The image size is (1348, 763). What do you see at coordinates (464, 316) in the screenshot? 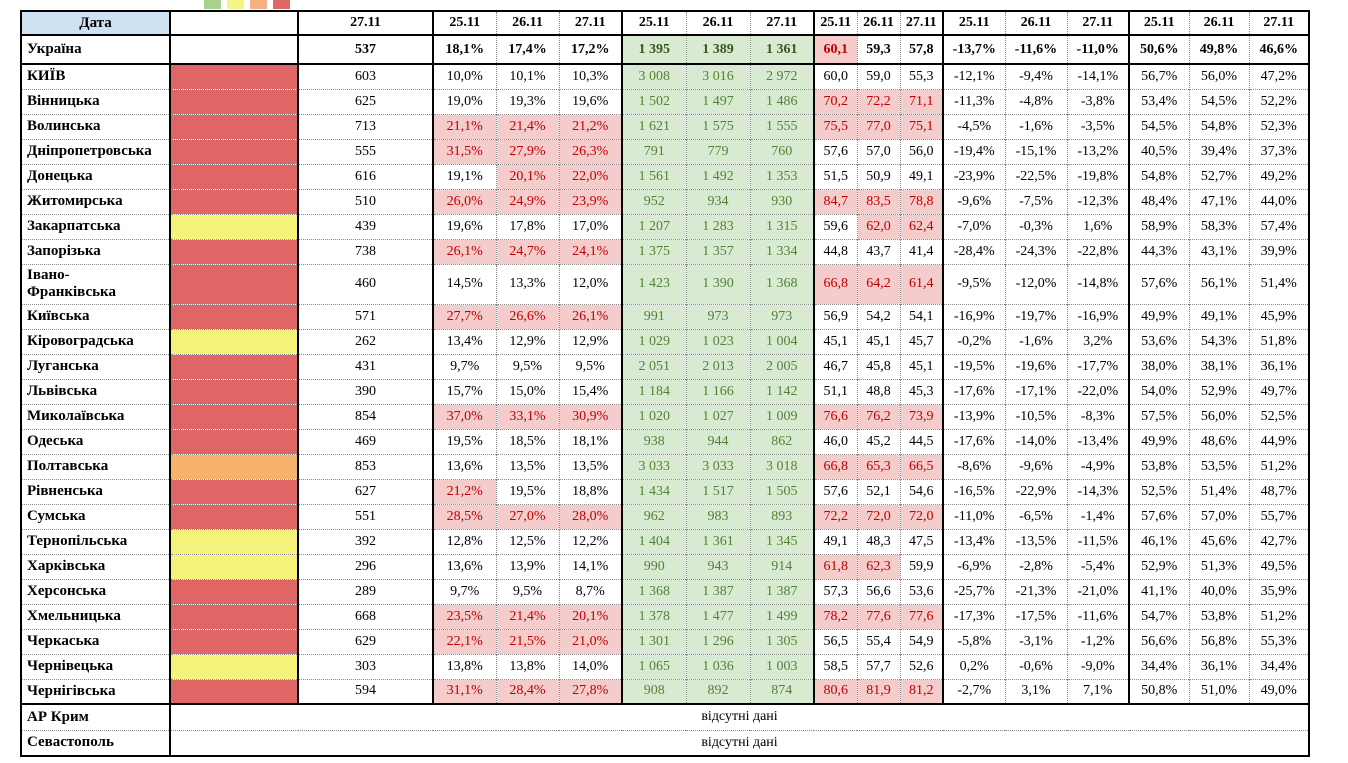
I see `positivity-pct-cell: 27,7%` at bounding box center [464, 316].